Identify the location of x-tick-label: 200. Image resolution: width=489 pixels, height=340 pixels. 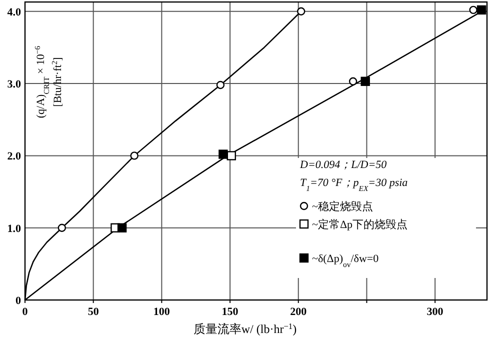
(299, 312).